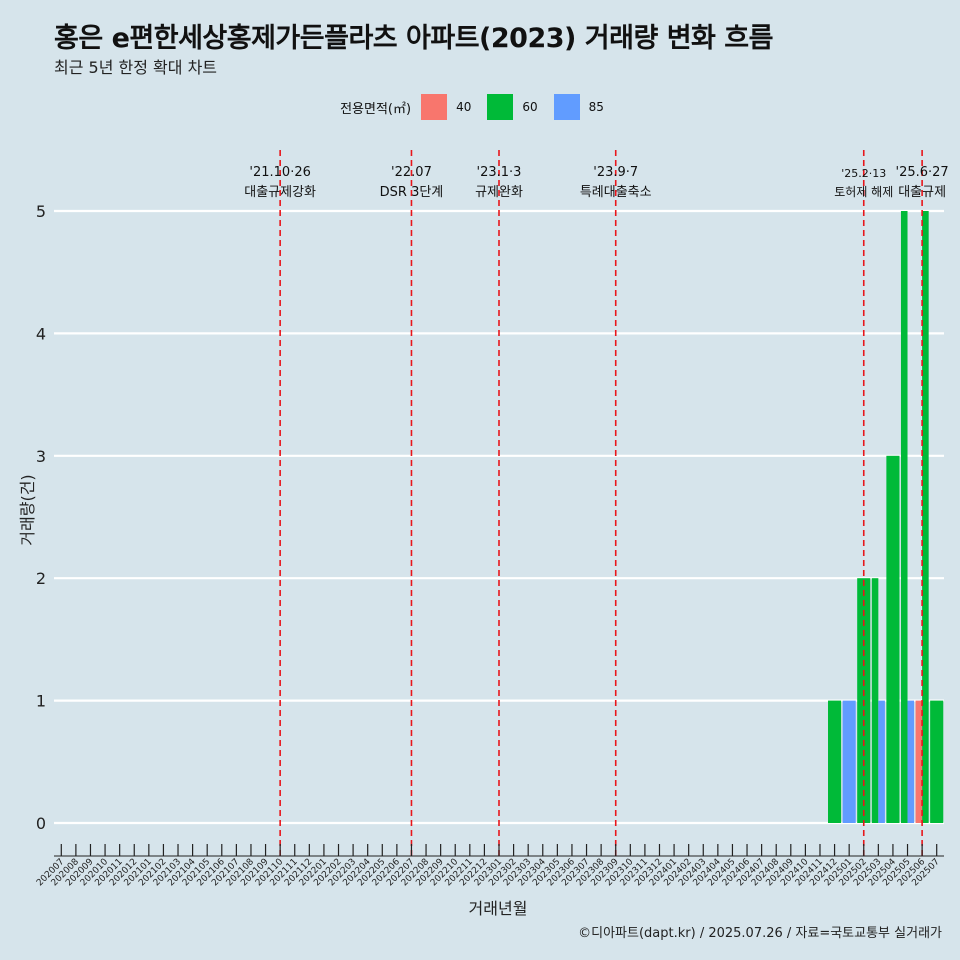  What do you see at coordinates (922, 172) in the screenshot?
I see `annotation-date-202506: '25.6·27` at bounding box center [922, 172].